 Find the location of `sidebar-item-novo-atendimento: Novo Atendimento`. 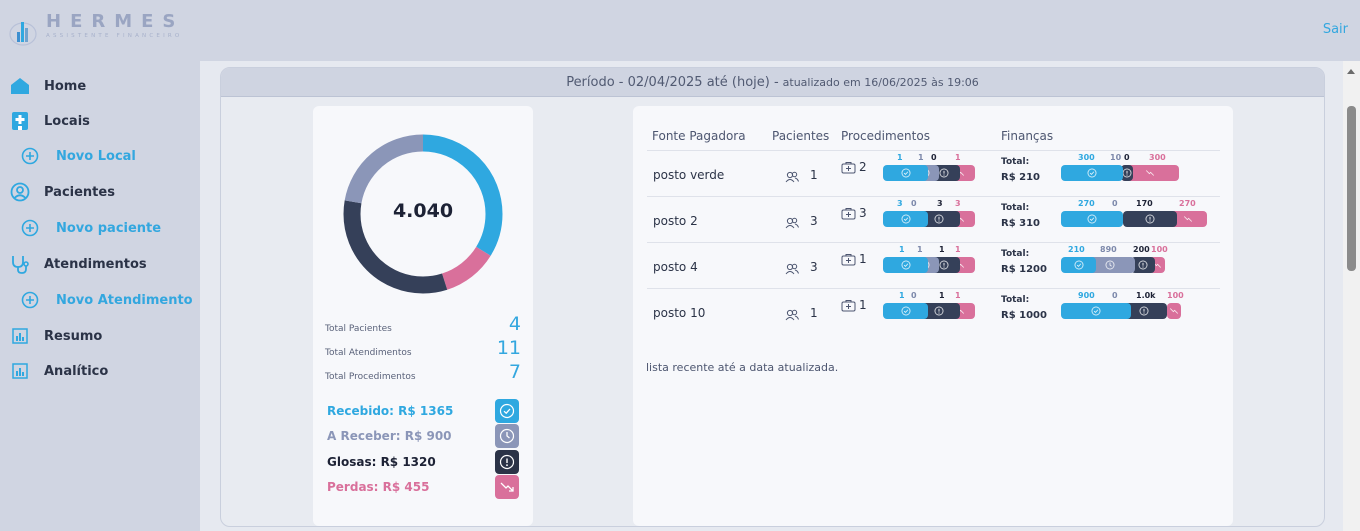

sidebar-item-novo-atendimento: Novo Atendimento is located at coordinates (106, 300).